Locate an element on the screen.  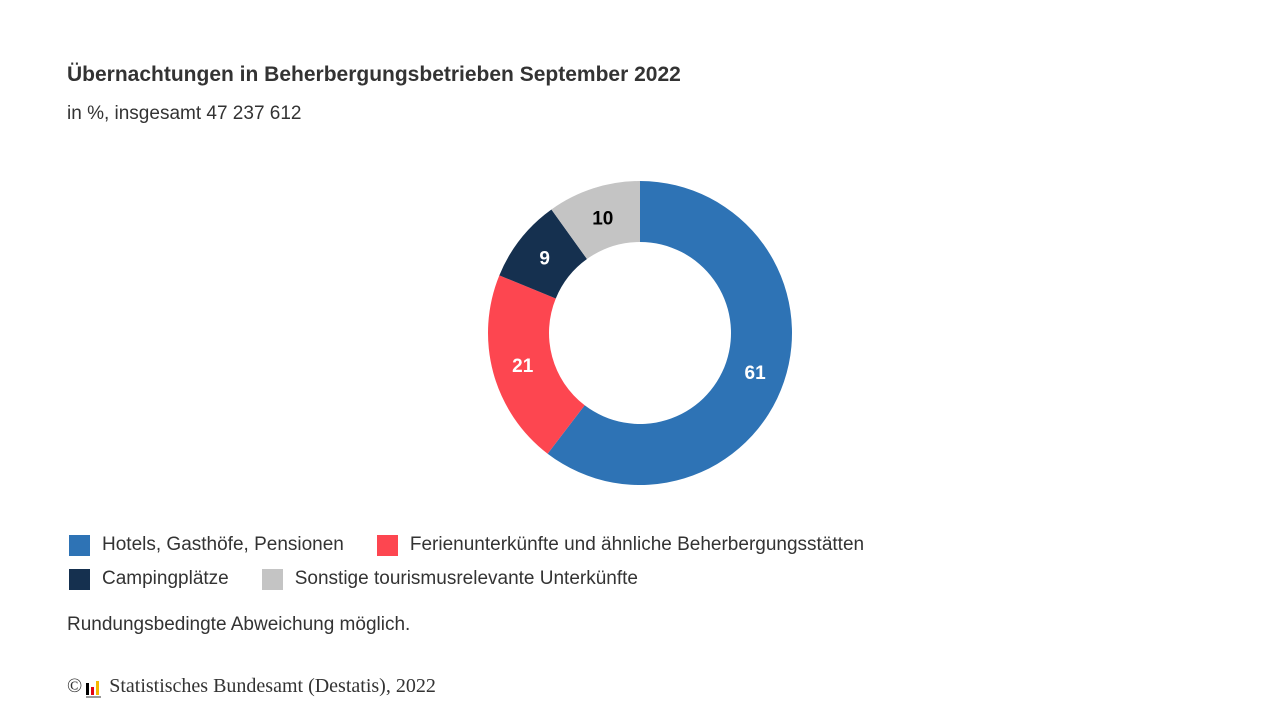
chart-subtitle: in %, insgesamt 47 237 612 is located at coordinates (184, 113).